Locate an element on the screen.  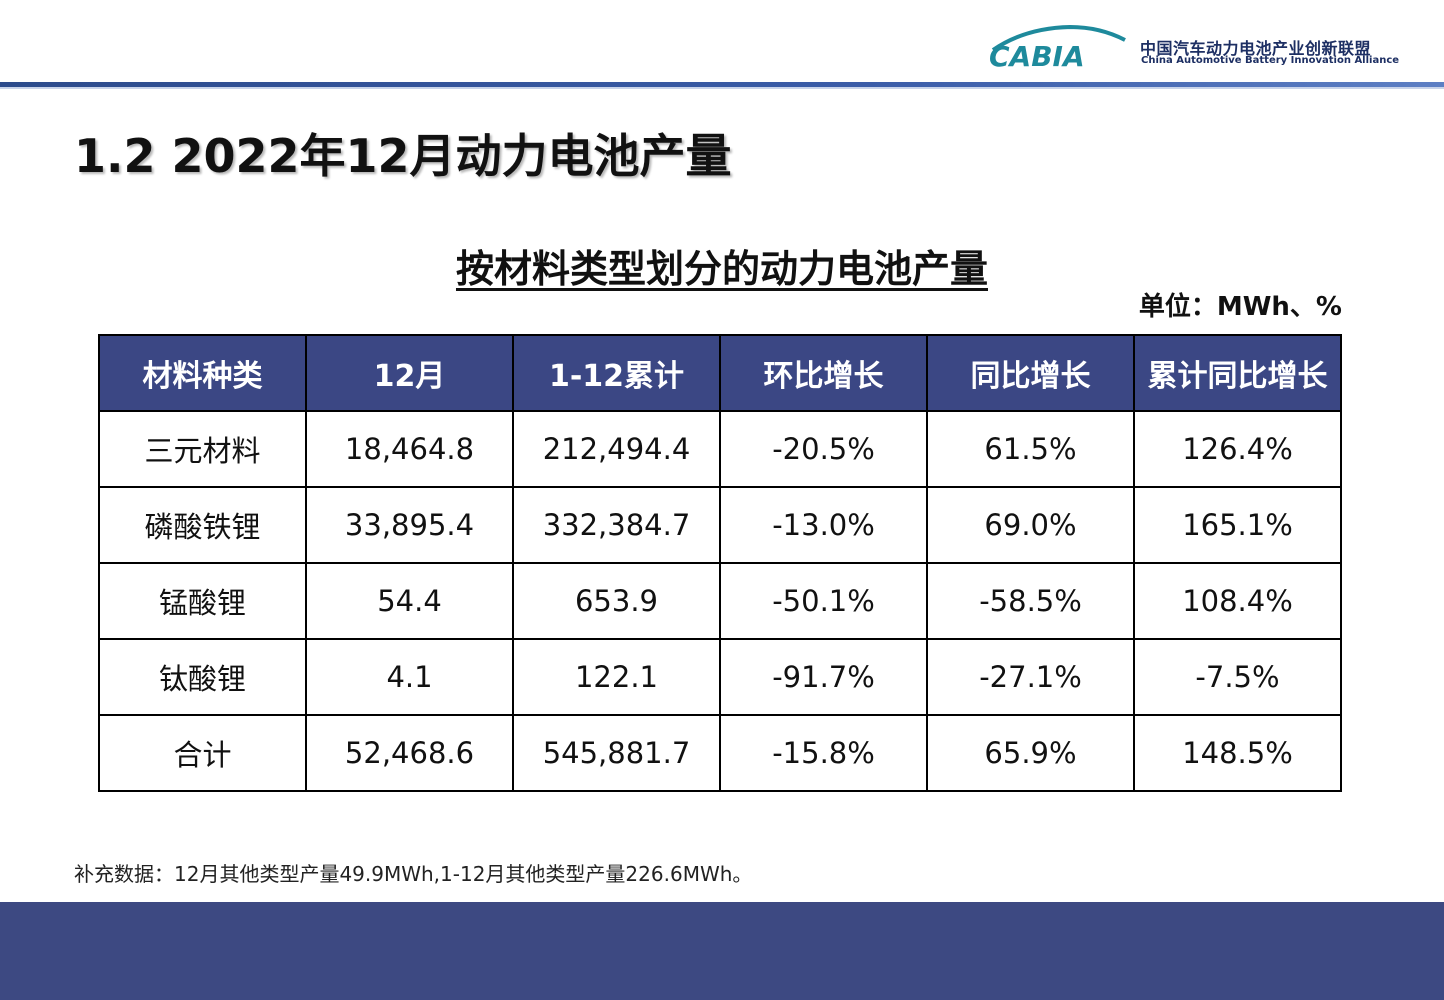
table-row: 锰酸锂 54.4 653.9 -50.1% -58.5% 108.4% is located at coordinates (720, 601).